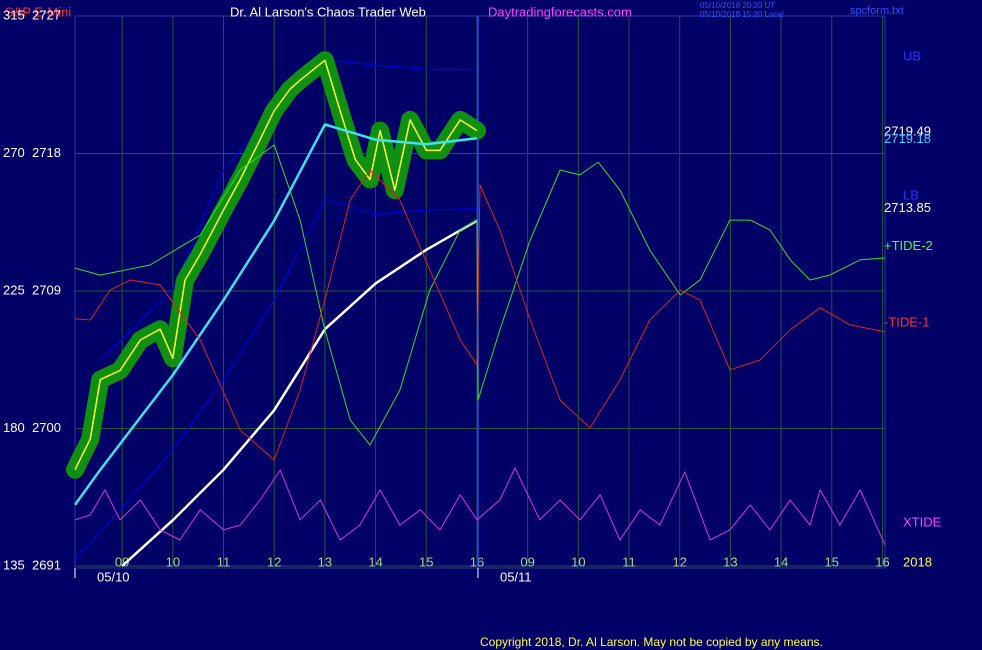 The width and height of the screenshot is (982, 650). Describe the element at coordinates (14, 564) in the screenshot. I see `y2-tick-label: 135` at that location.